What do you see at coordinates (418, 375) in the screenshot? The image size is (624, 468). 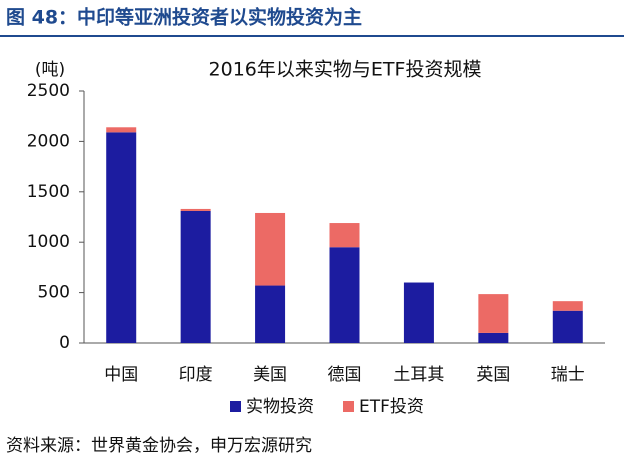 I see `x-tick-label: 土耳其` at bounding box center [418, 375].